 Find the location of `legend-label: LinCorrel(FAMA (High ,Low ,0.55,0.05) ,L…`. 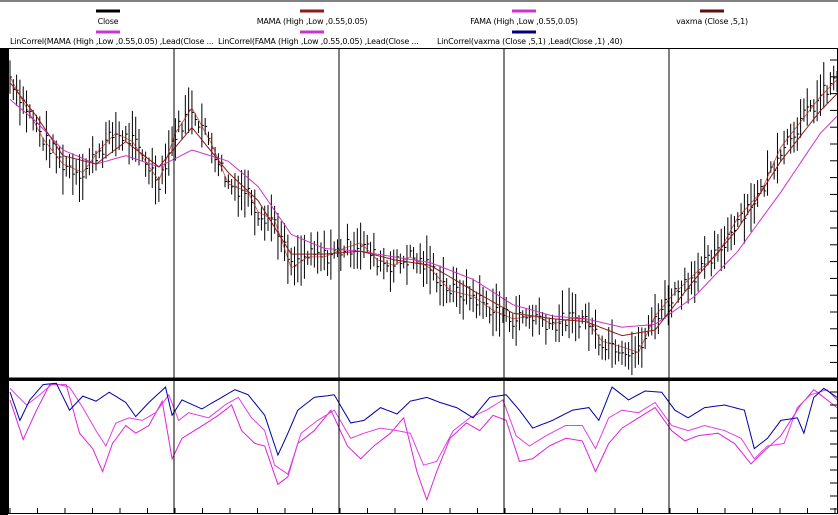

legend-label: LinCorrel(FAMA (High ,Low ,0.55,0.05) ,L… is located at coordinates (318, 41).